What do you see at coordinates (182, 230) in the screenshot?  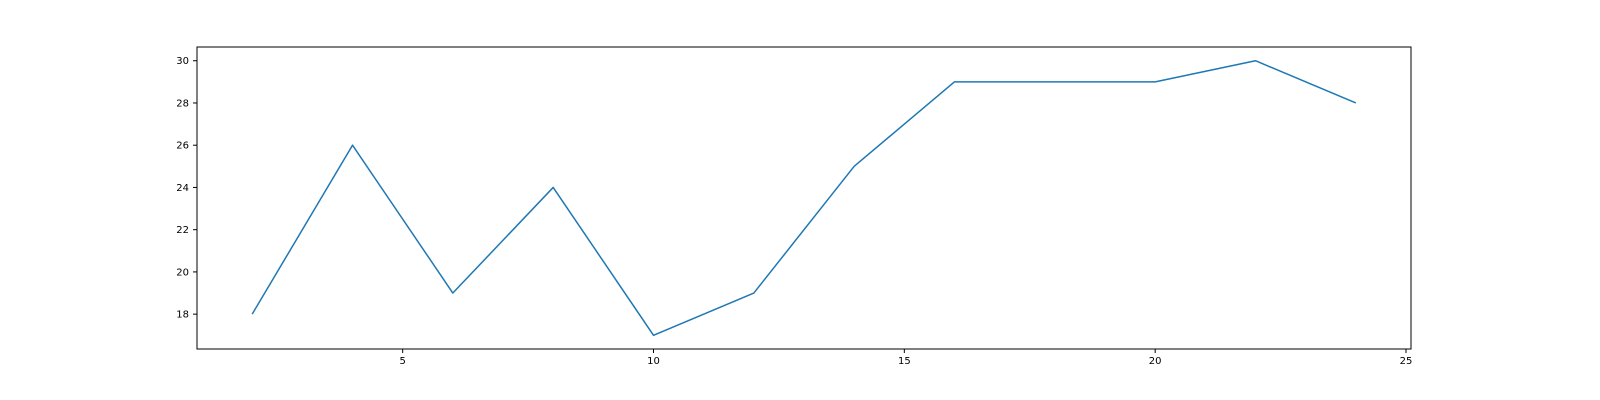 I see `y-tick-label: 22` at bounding box center [182, 230].